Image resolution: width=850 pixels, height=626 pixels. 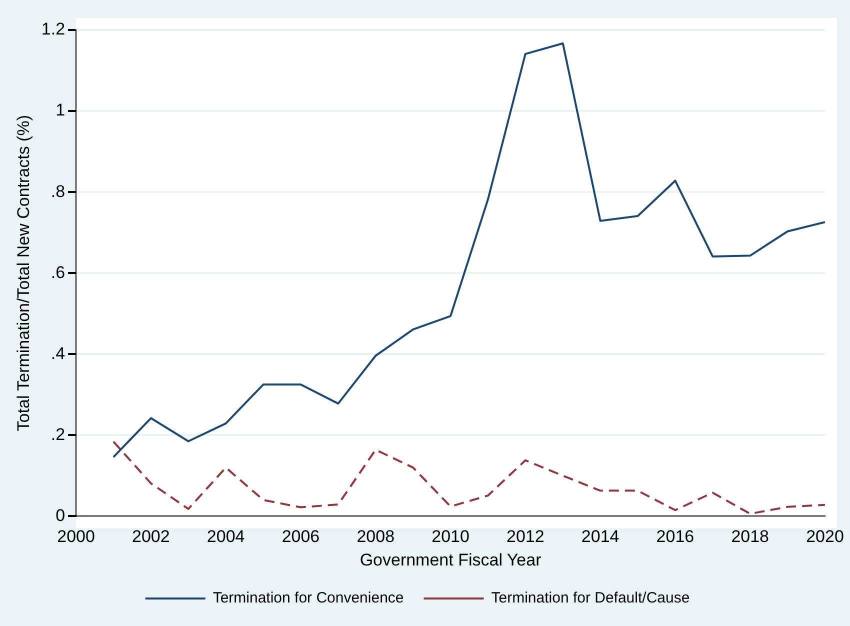 I want to click on x-axis-title: Government Fiscal Year, so click(x=451, y=560).